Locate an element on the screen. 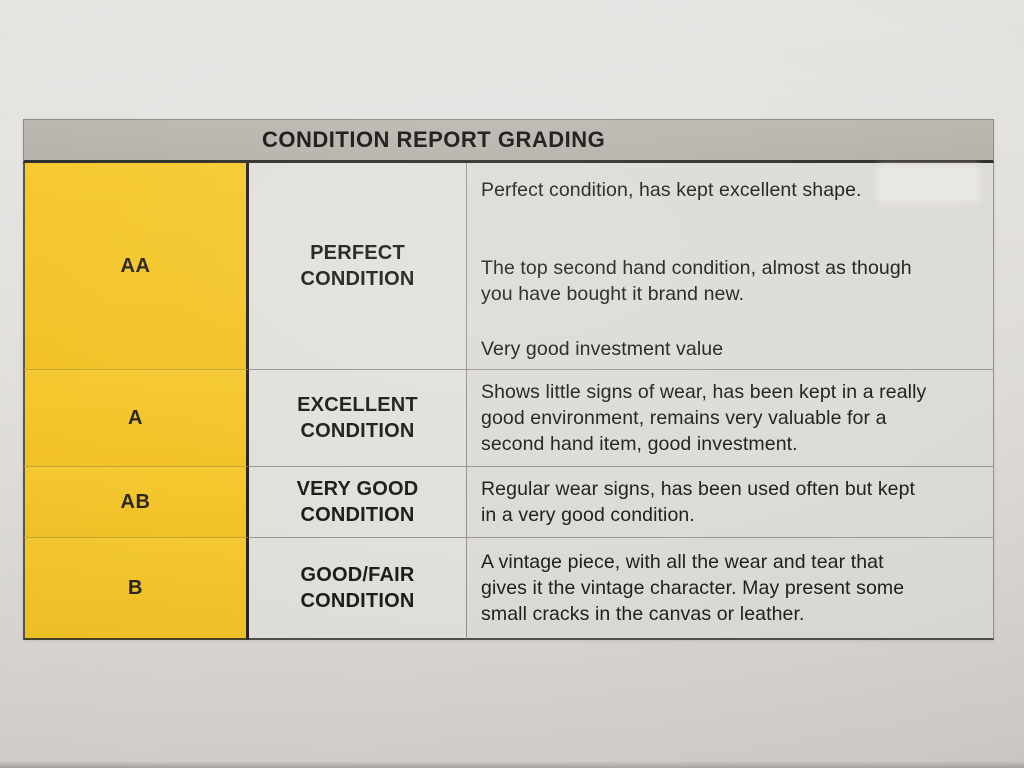 The width and height of the screenshot is (1024, 768). grade-text: AA is located at coordinates (135, 265).